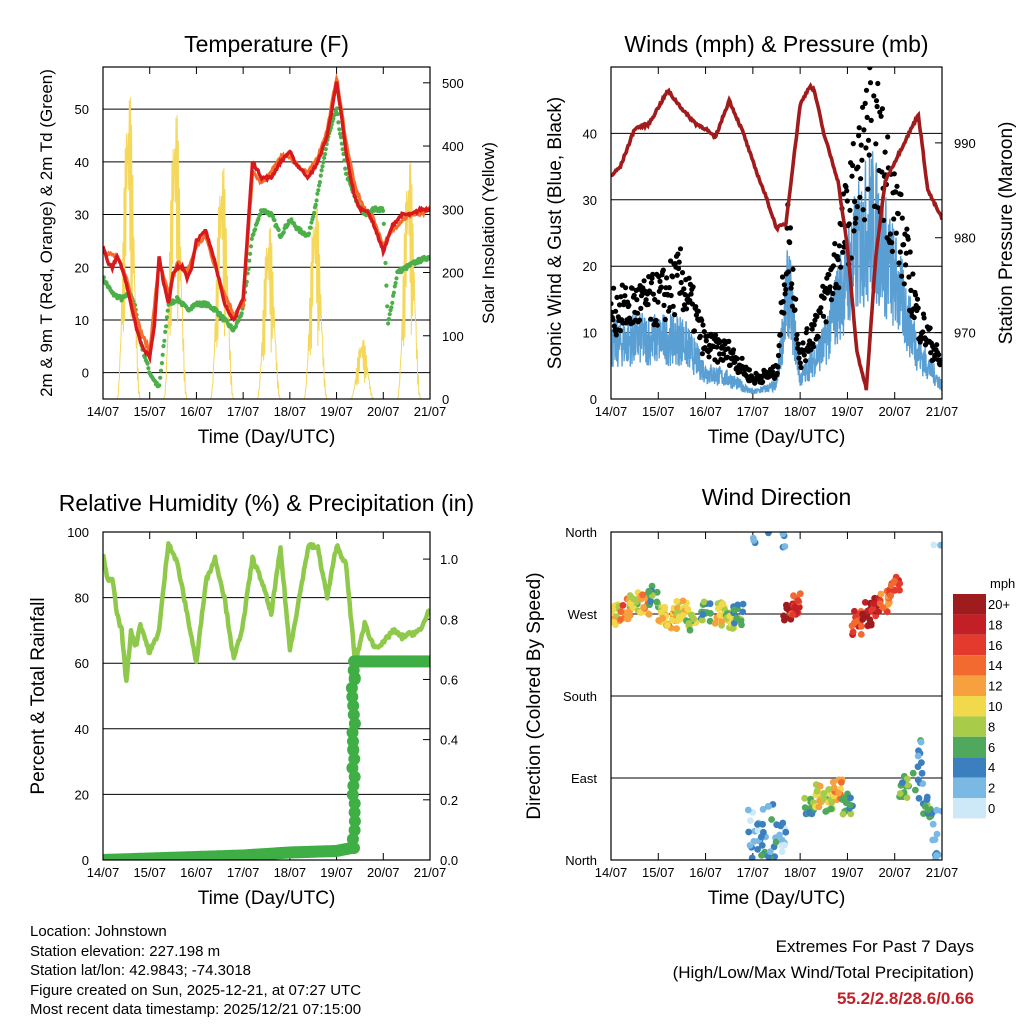  What do you see at coordinates (449, 860) in the screenshot?
I see `y2-tick-label: 0.0` at bounding box center [449, 860].